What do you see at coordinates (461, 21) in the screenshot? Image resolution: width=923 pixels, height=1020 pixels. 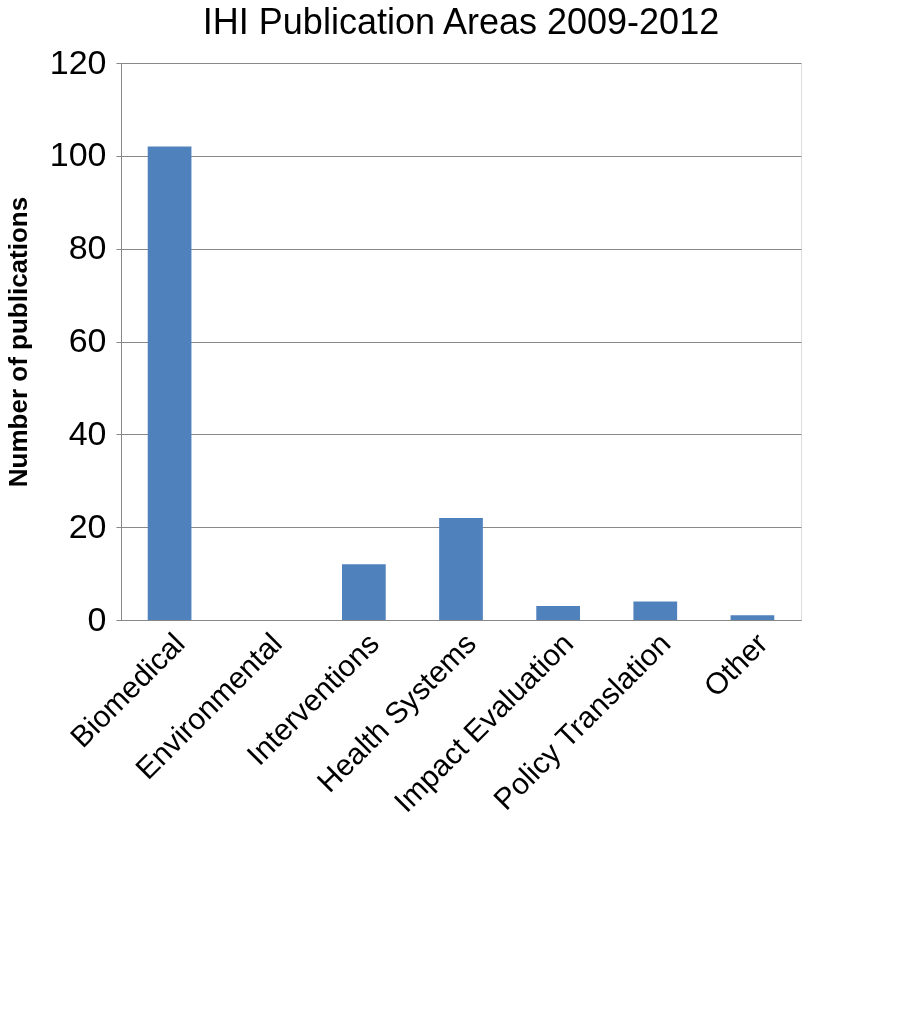 I see `chart-title: IHI Publication Areas 2009-2012` at bounding box center [461, 21].